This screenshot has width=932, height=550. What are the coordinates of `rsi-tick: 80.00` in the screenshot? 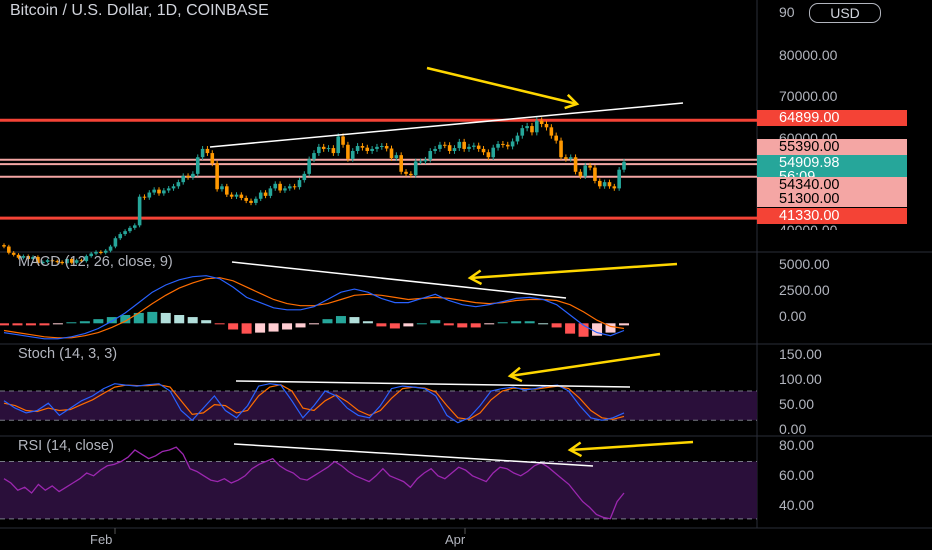 It's located at (797, 445).